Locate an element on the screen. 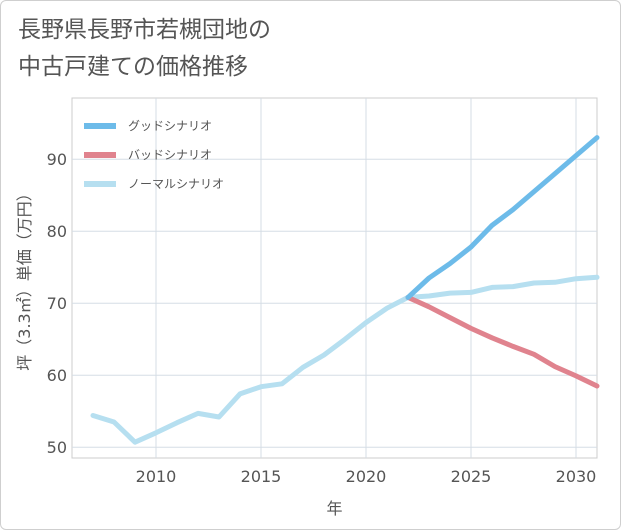 This screenshot has width=621, height=530. chart-title: 長野県長野市若槻団地の 中古戸建ての価格推移 is located at coordinates (298, 49).